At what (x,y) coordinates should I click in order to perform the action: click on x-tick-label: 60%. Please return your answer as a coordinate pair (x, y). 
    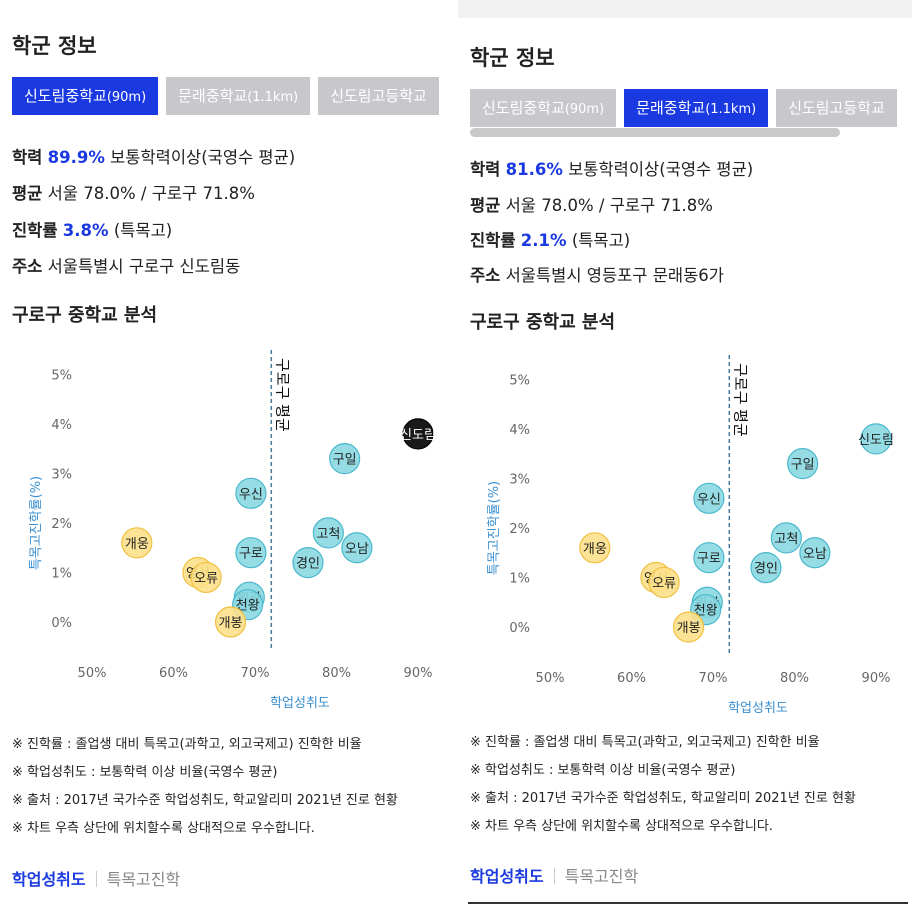
    Looking at the image, I should click on (631, 678).